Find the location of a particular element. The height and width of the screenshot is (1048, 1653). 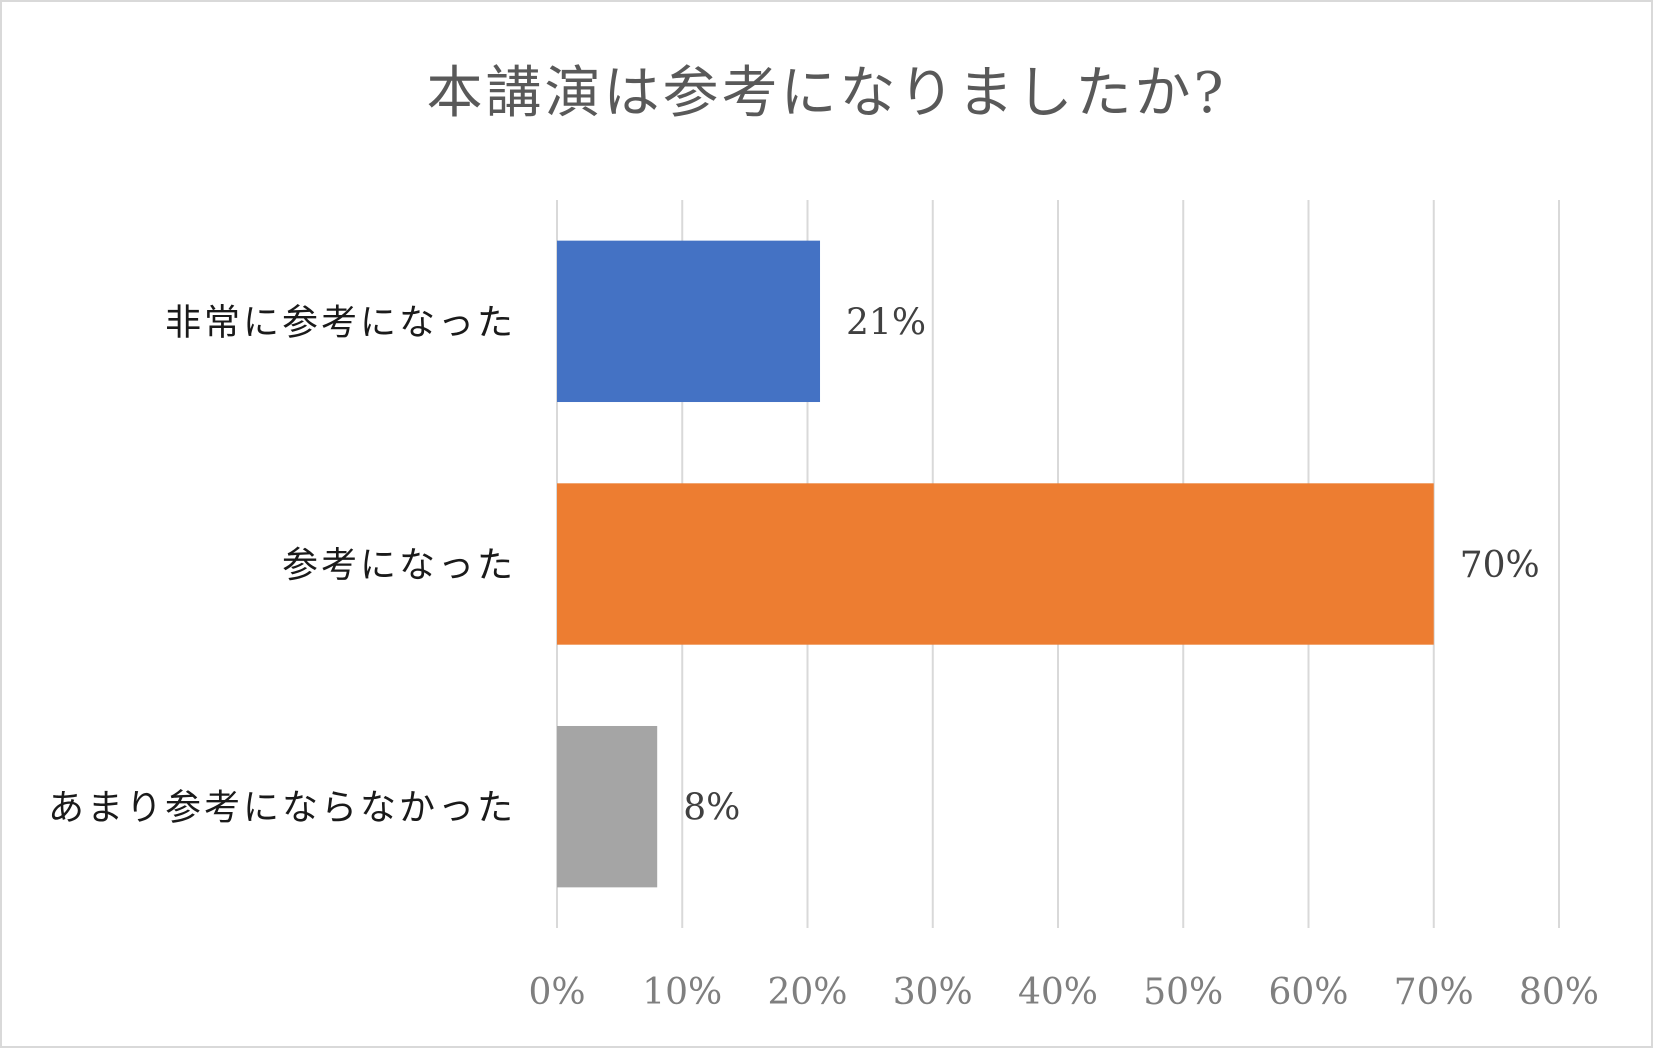

data-label: 8% is located at coordinates (711, 808).